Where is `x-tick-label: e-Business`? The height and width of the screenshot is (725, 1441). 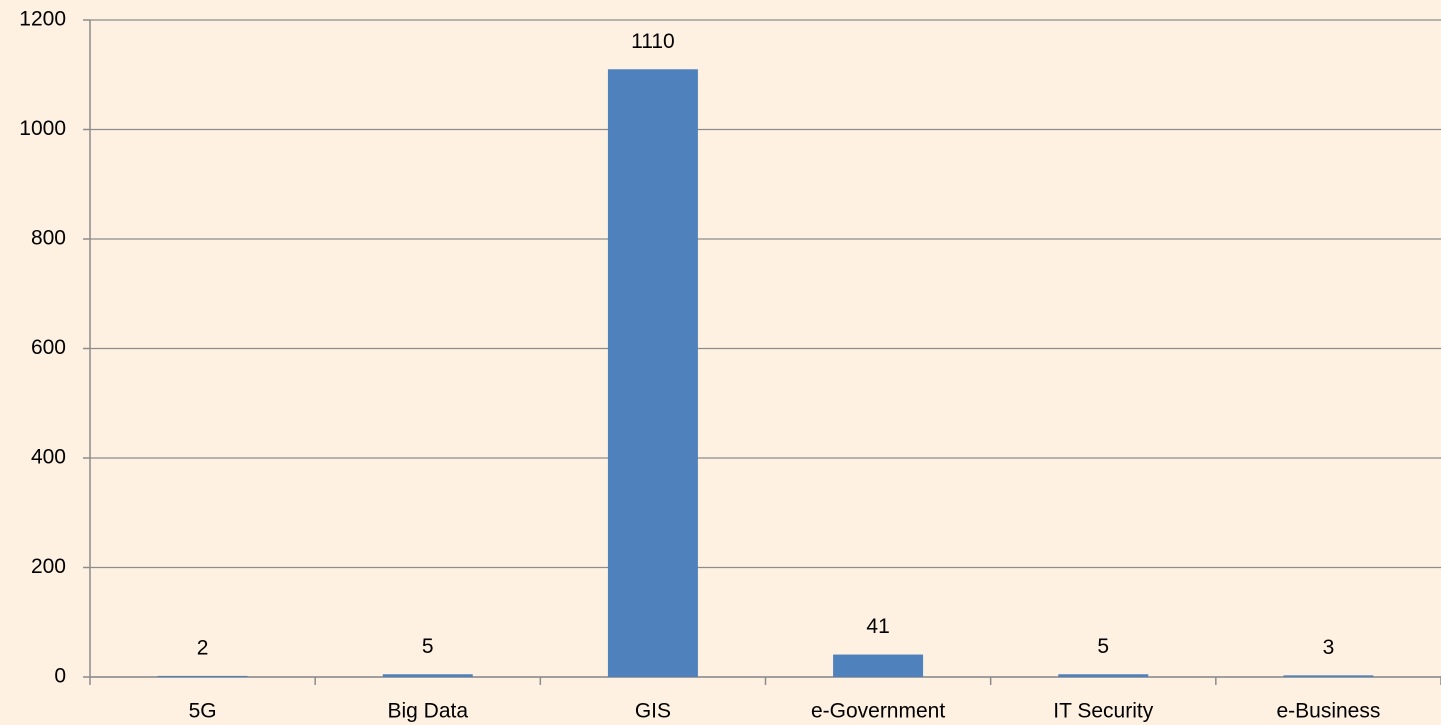
x-tick-label: e-Business is located at coordinates (1328, 711).